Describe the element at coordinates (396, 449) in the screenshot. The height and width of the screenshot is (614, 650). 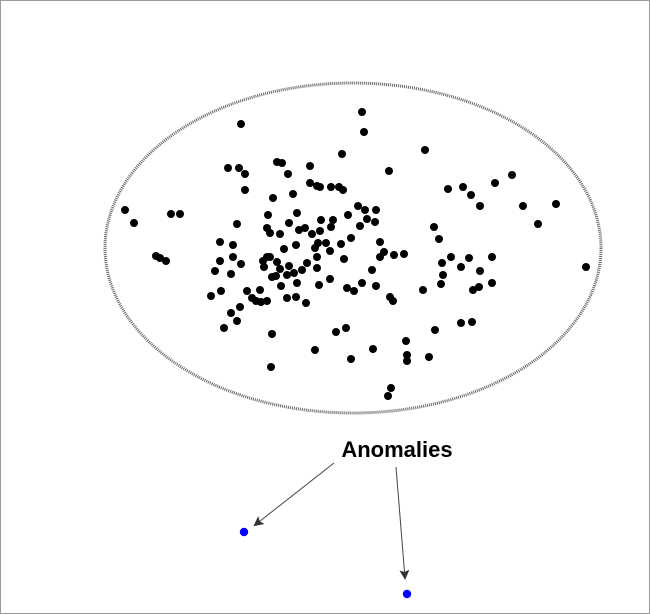
I see `anomalies-label: Anomalies` at that location.